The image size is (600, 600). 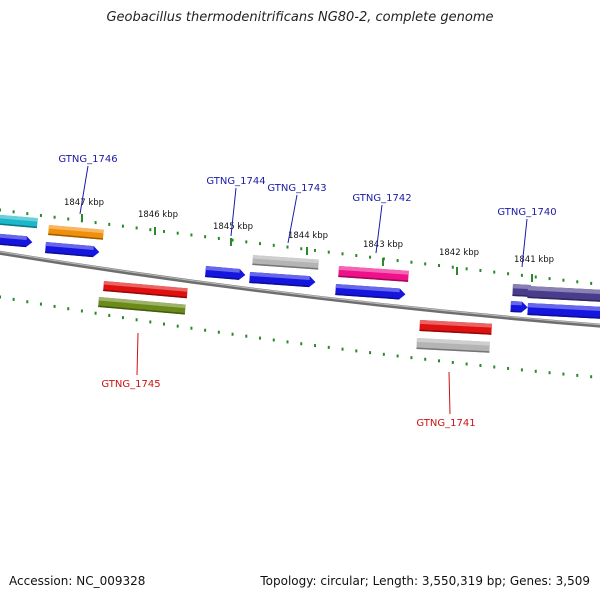 I want to click on gene-label-gtng-1744: GTNG_1744, so click(x=235, y=181).